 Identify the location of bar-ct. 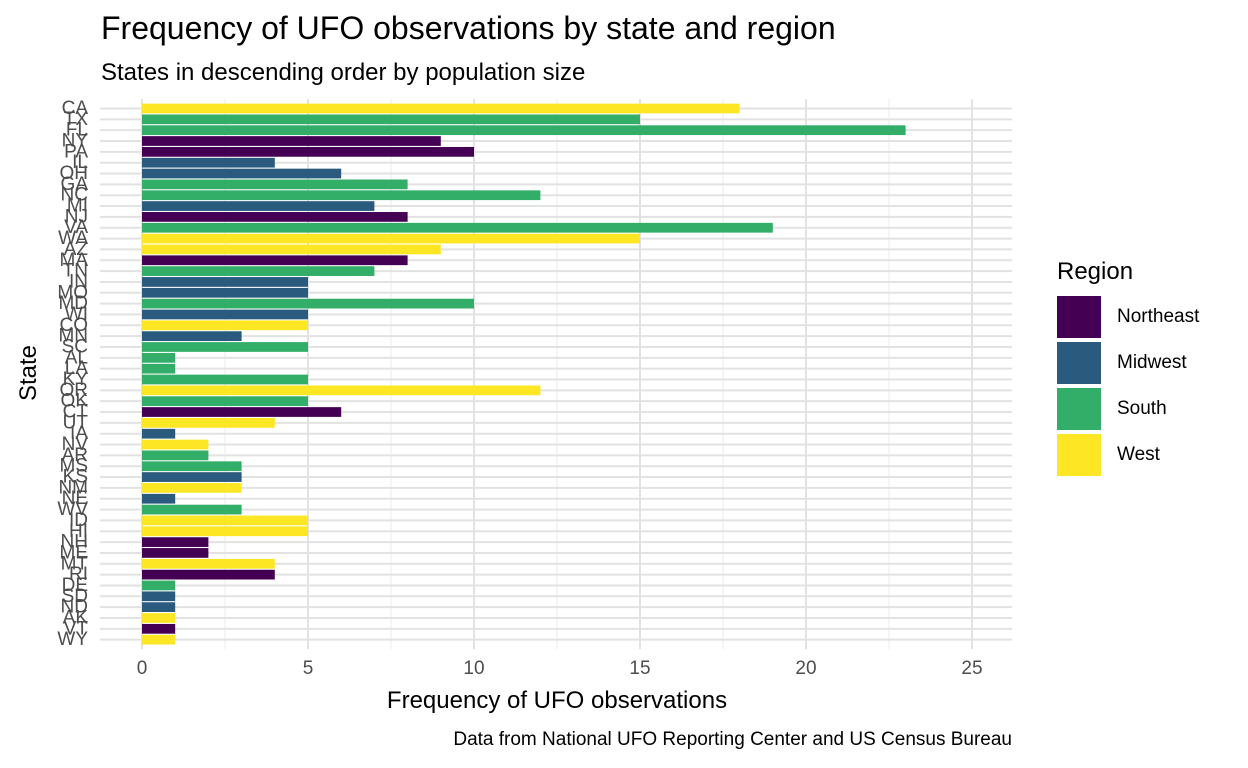
(242, 412).